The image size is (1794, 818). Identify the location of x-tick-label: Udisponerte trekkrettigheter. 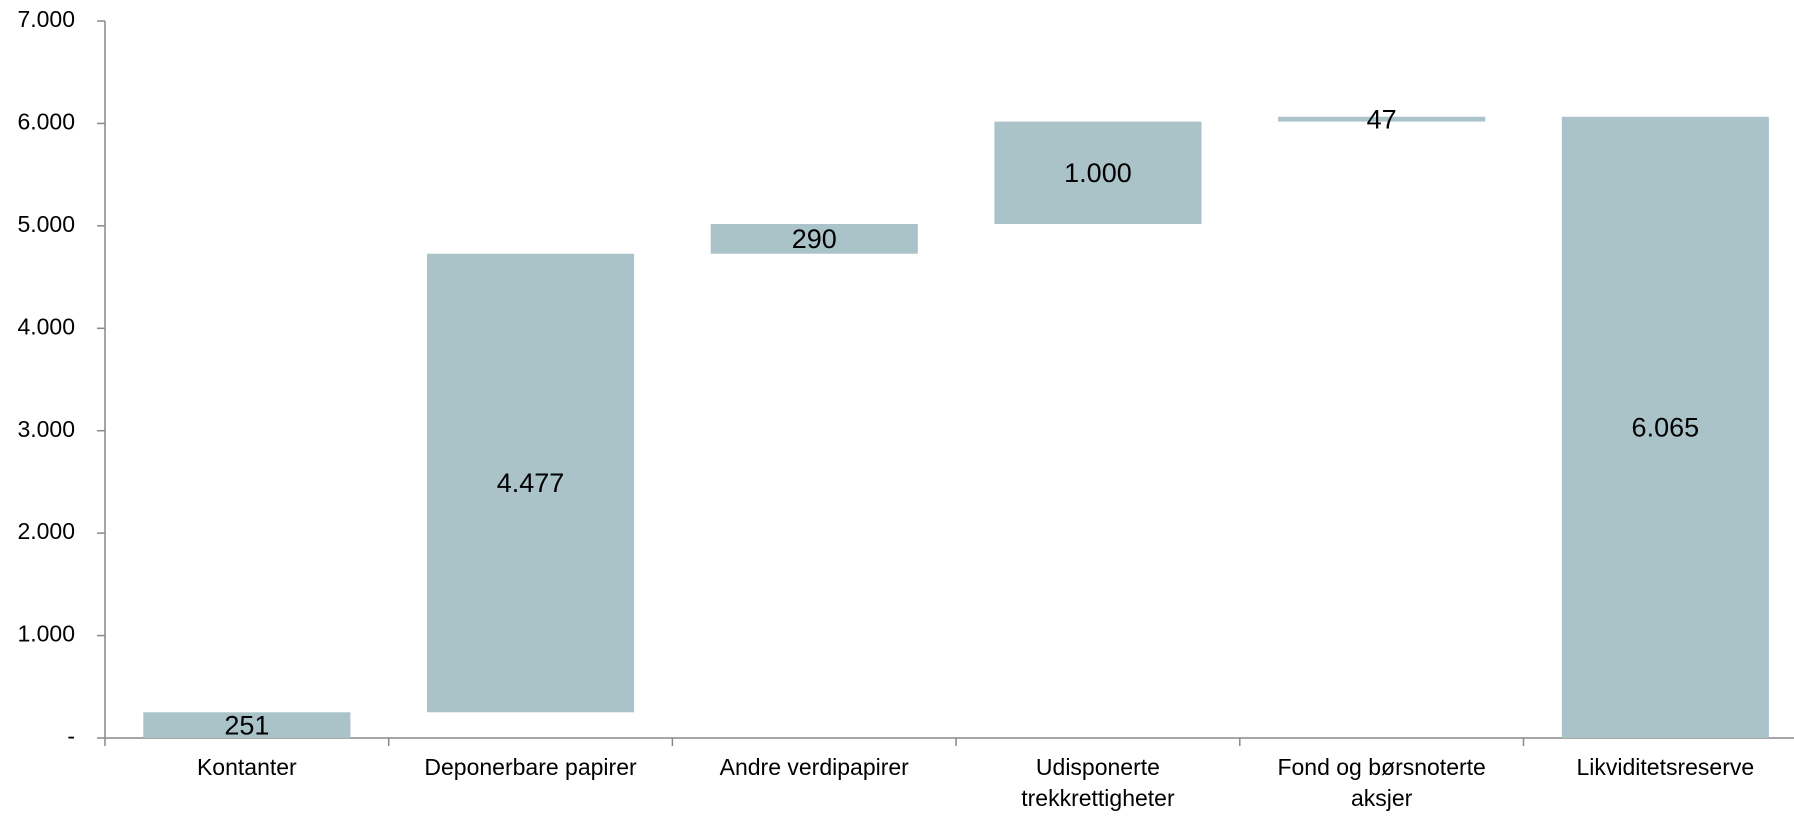
(1098, 782).